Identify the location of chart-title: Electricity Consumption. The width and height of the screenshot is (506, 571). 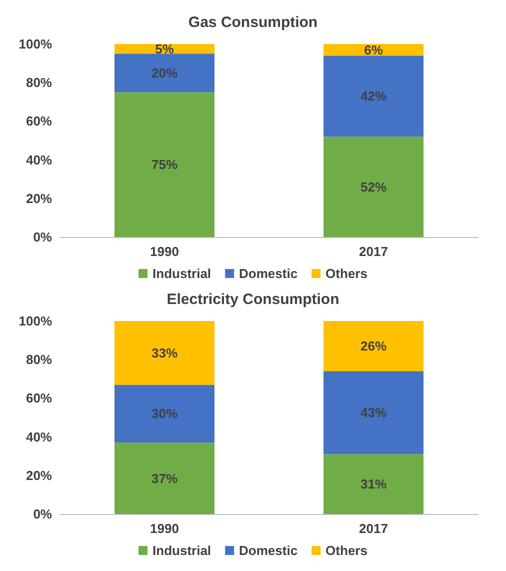
(253, 299).